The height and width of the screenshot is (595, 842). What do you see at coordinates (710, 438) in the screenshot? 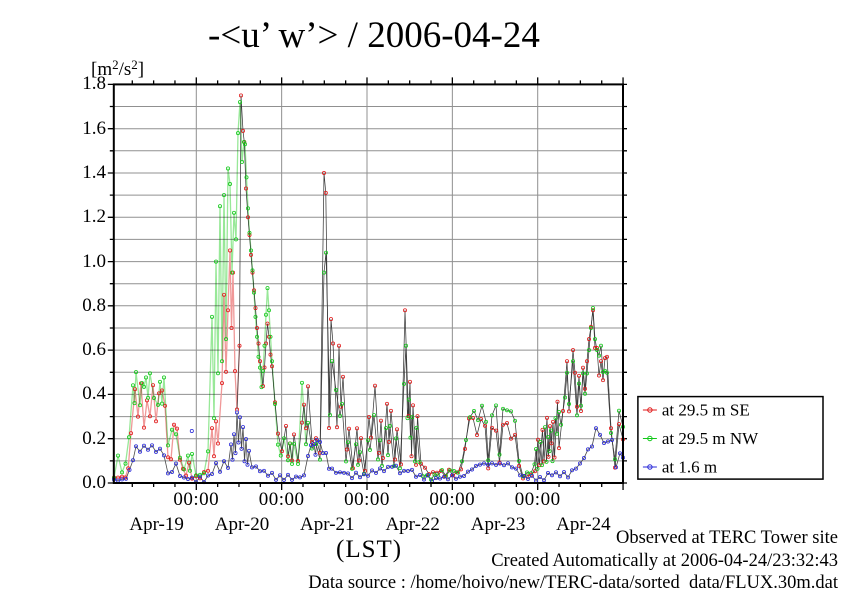
I see `svg-text: at 29.5 m NW` at bounding box center [710, 438].